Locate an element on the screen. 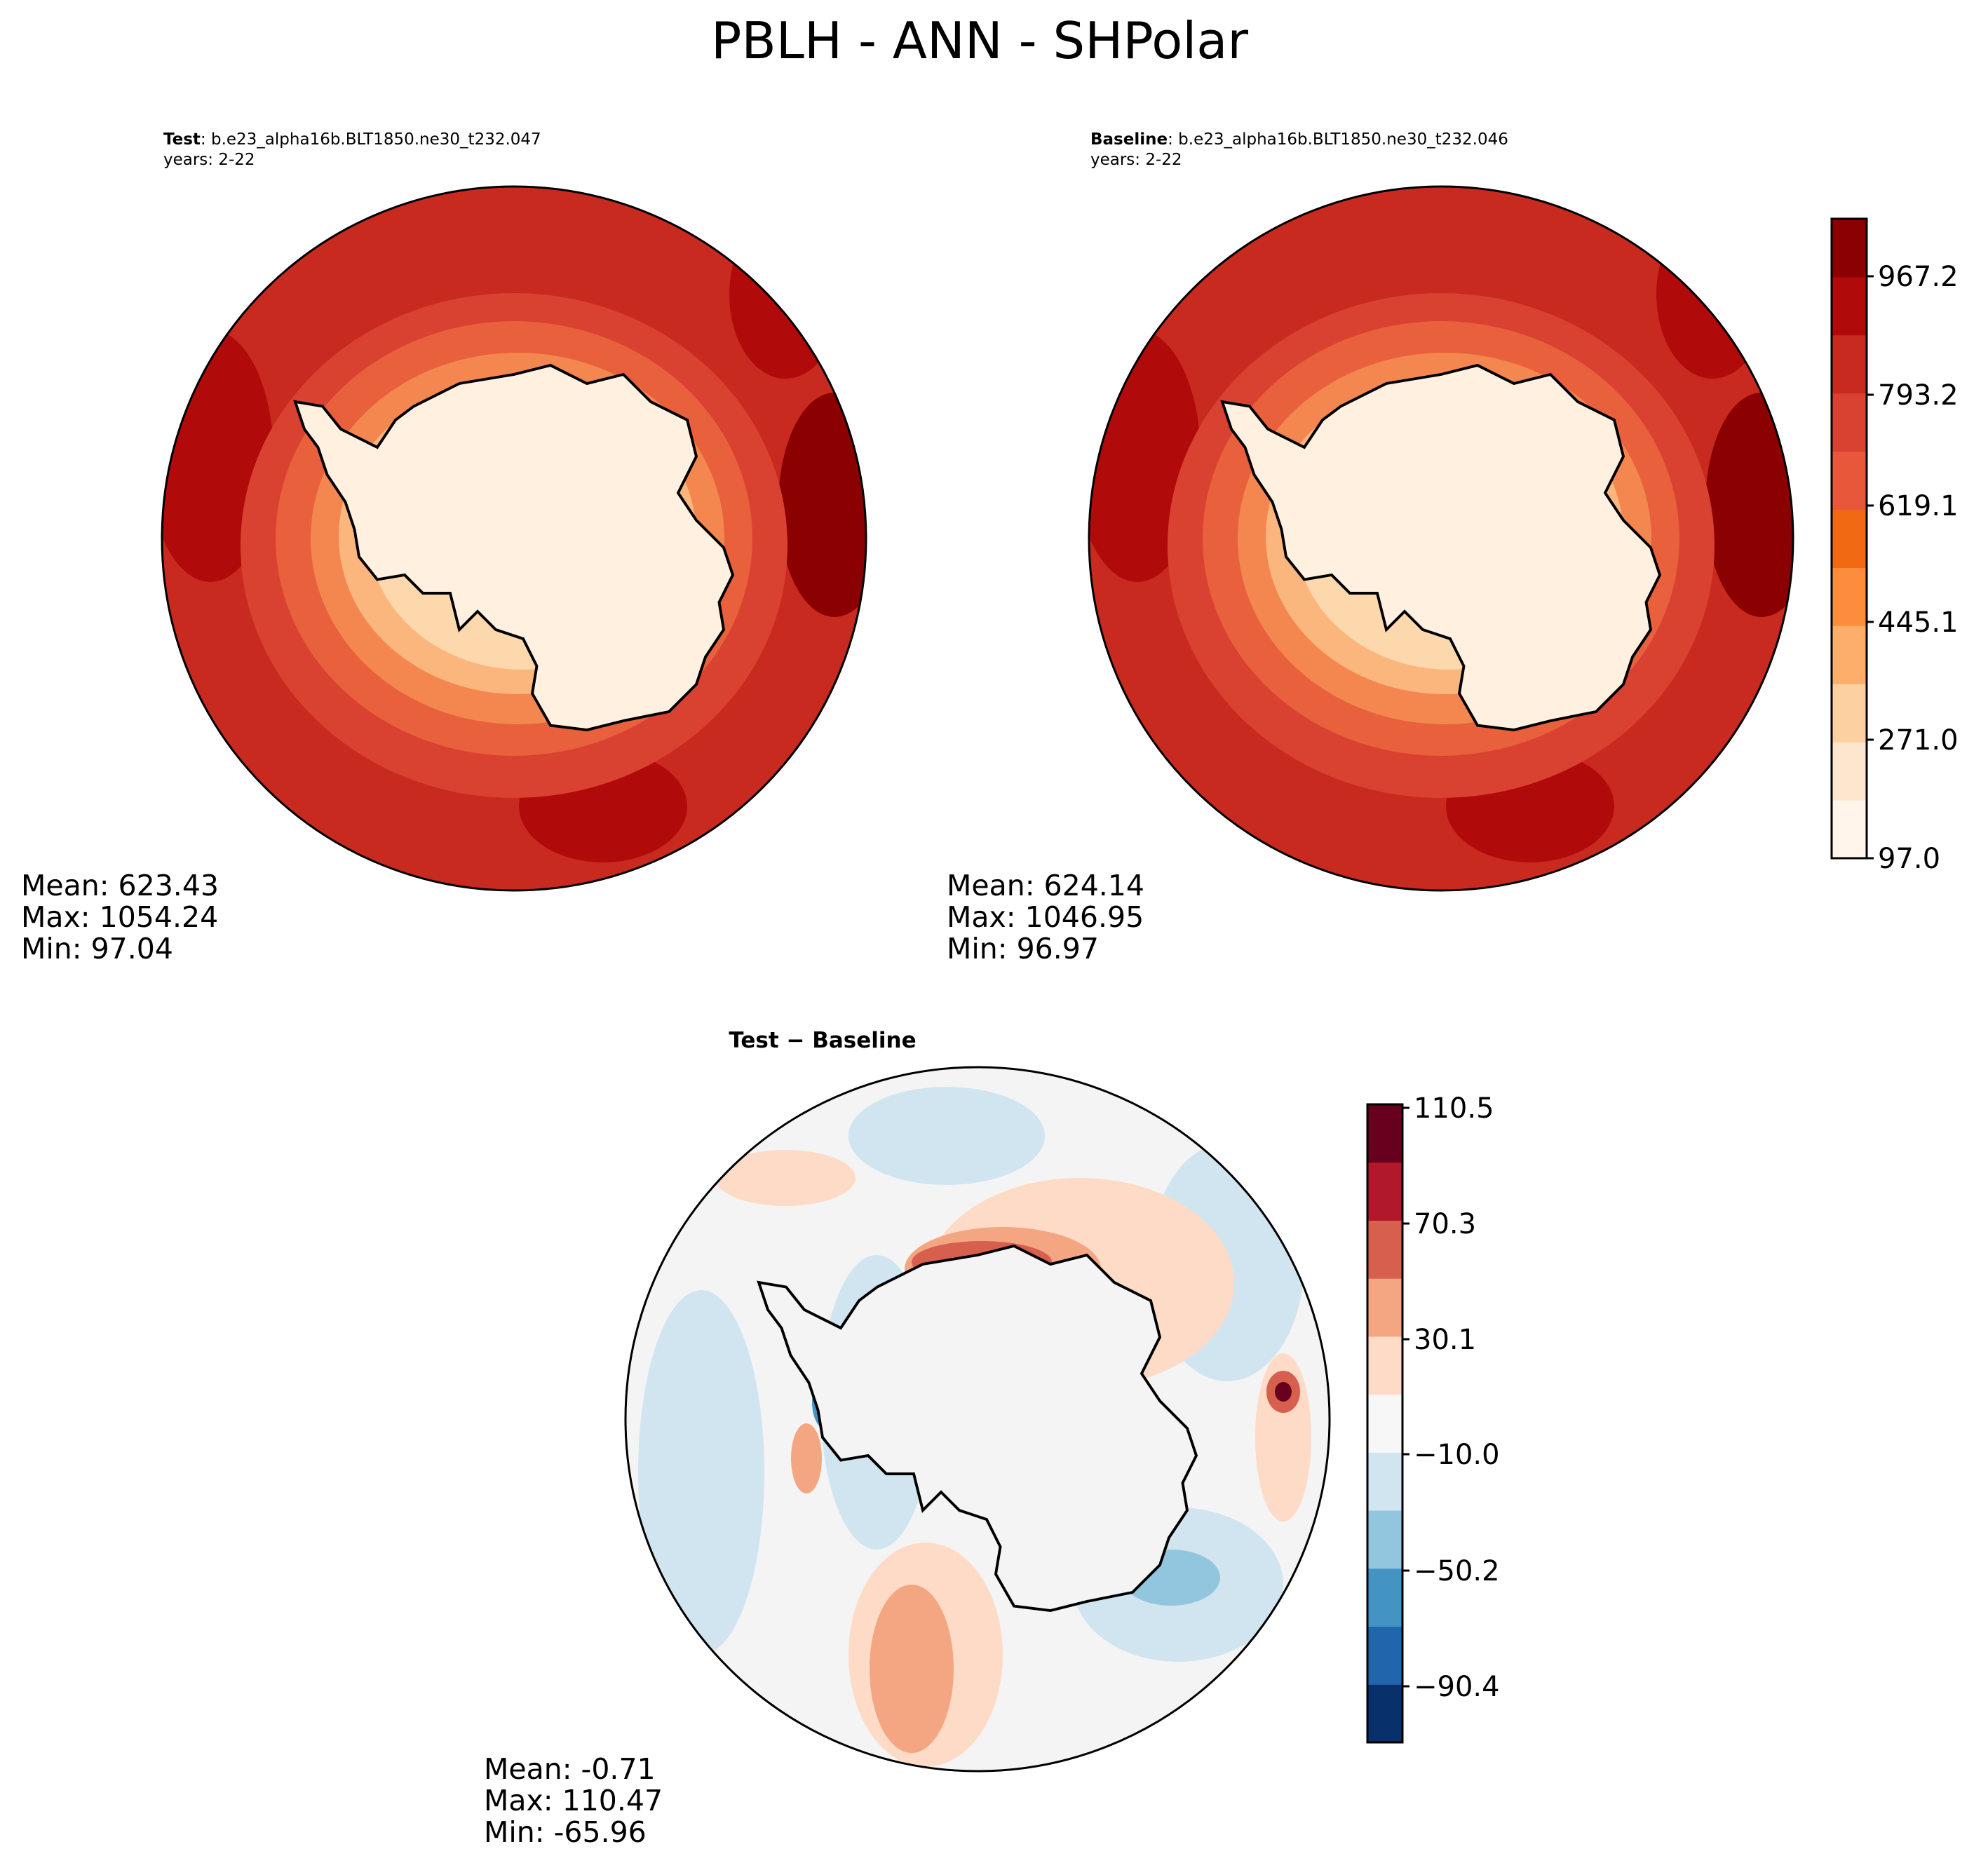 This screenshot has width=1988, height=1870. colorbar-main-tick-label: 619.1 is located at coordinates (1919, 506).